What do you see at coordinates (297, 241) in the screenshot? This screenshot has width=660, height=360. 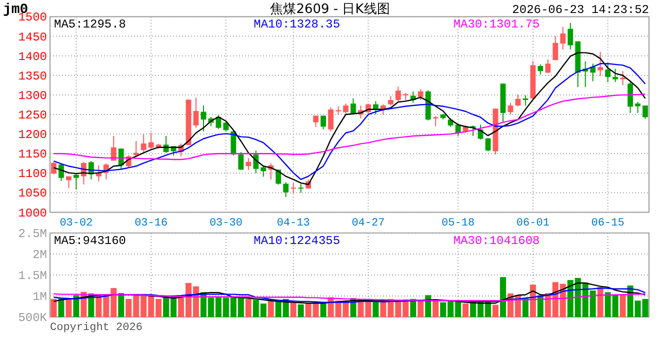 I see `text: MA10:1224355` at bounding box center [297, 241].